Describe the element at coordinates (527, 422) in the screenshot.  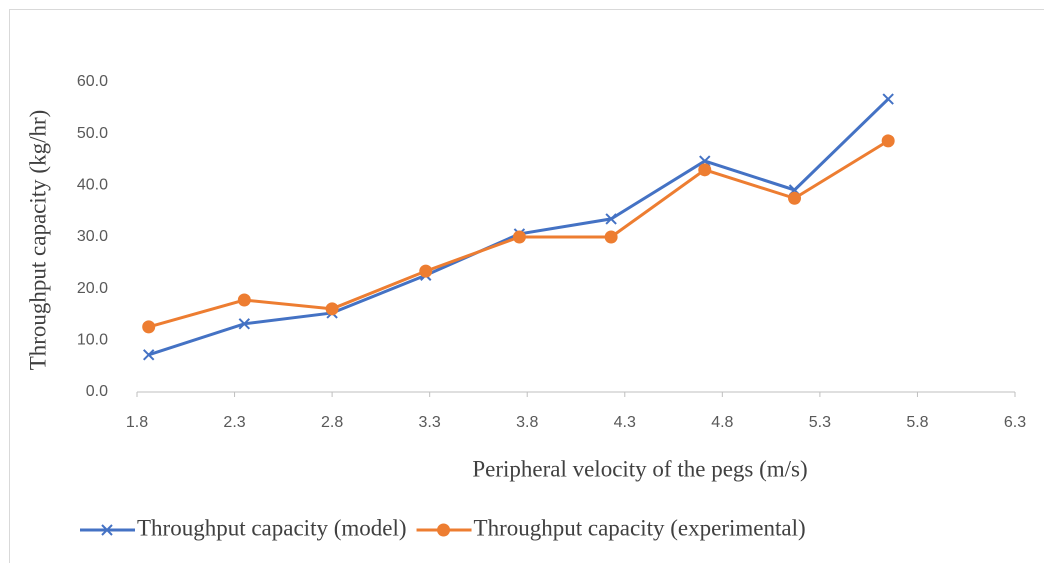
I see `x-tick-label: 3.8` at that location.